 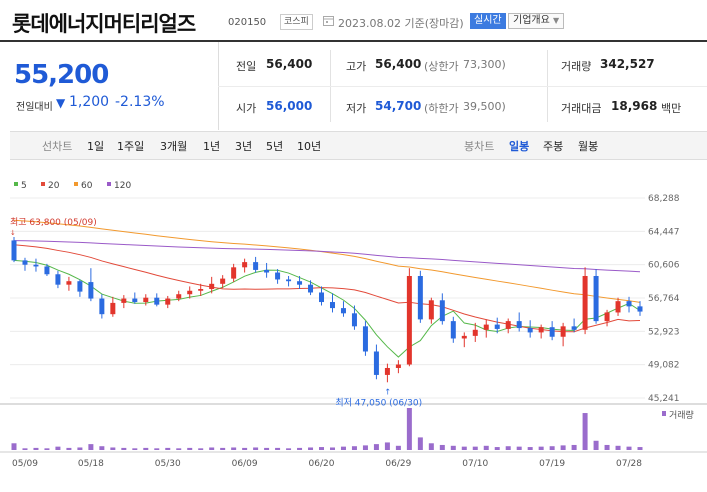 I want to click on tab-period-5y: 5년, so click(x=275, y=146).